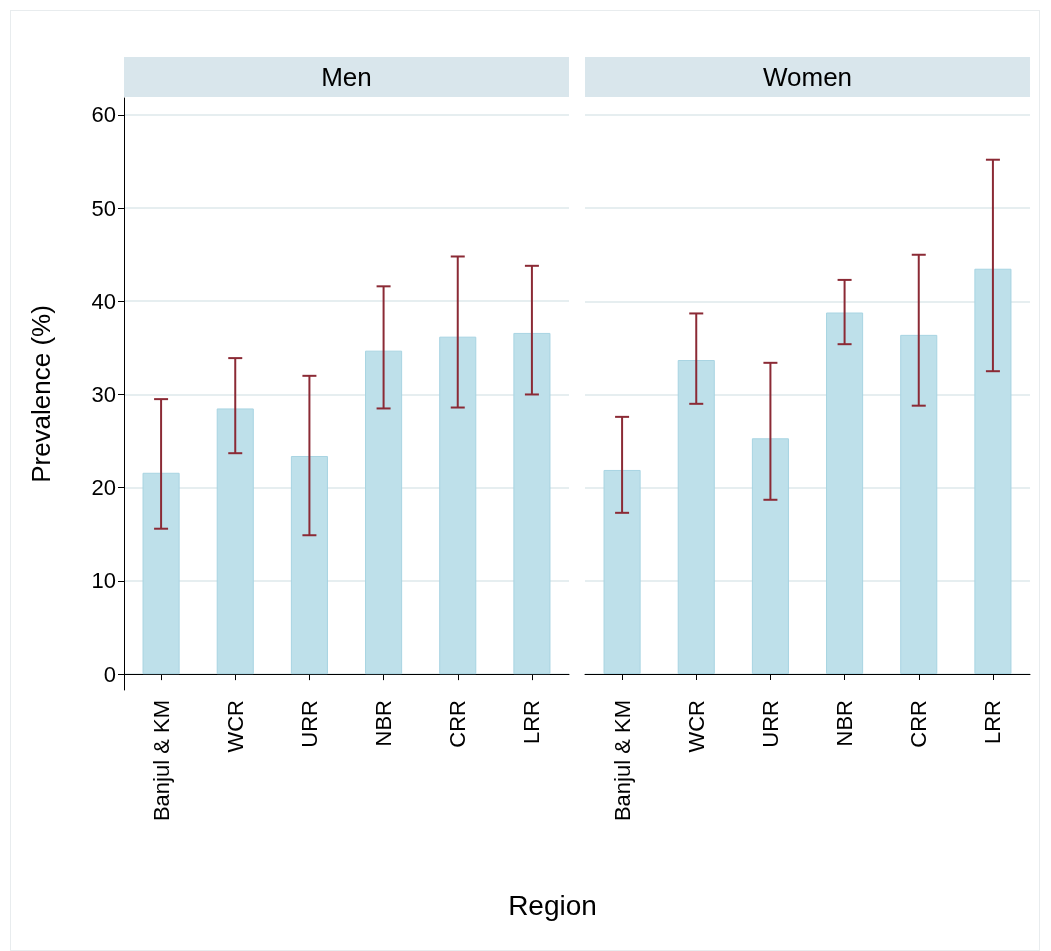 Image resolution: width=1051 pixels, height=951 pixels. I want to click on chart-title: Men, so click(346, 77).